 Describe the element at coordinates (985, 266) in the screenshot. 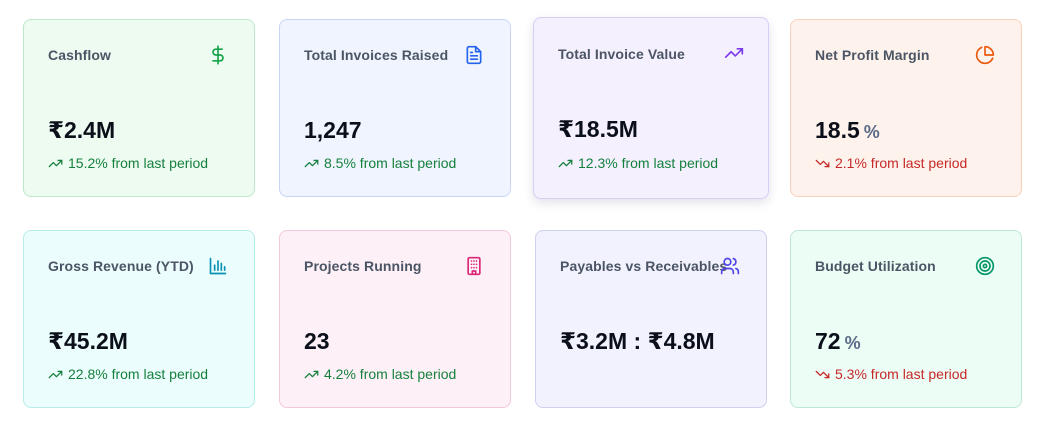

I see `target-icon` at that location.